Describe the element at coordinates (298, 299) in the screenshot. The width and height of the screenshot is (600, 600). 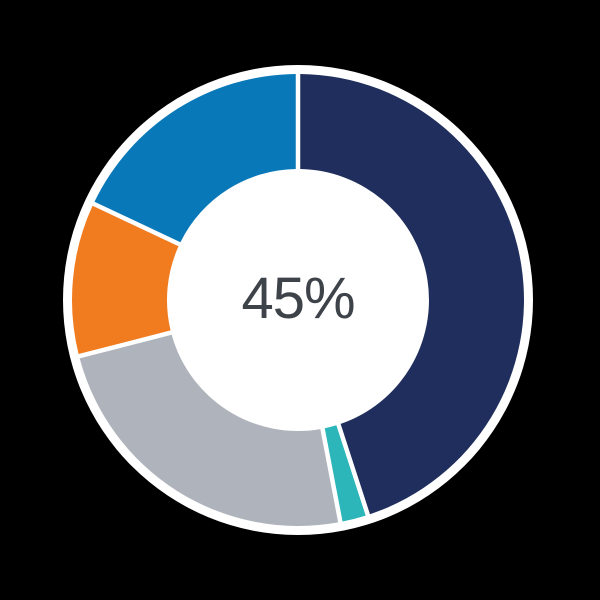
I see `donut-center-label: 45%` at that location.